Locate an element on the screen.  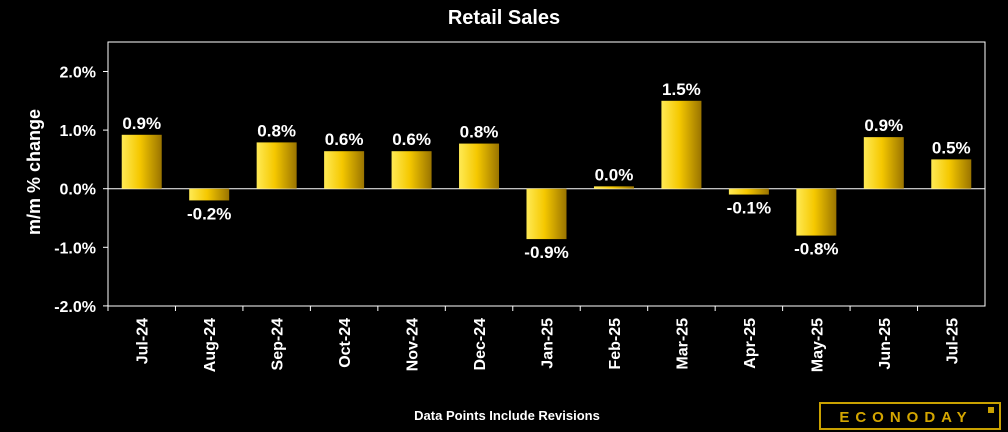
x-tick-label-jul-25: Jul-25 is located at coordinates (952, 341).